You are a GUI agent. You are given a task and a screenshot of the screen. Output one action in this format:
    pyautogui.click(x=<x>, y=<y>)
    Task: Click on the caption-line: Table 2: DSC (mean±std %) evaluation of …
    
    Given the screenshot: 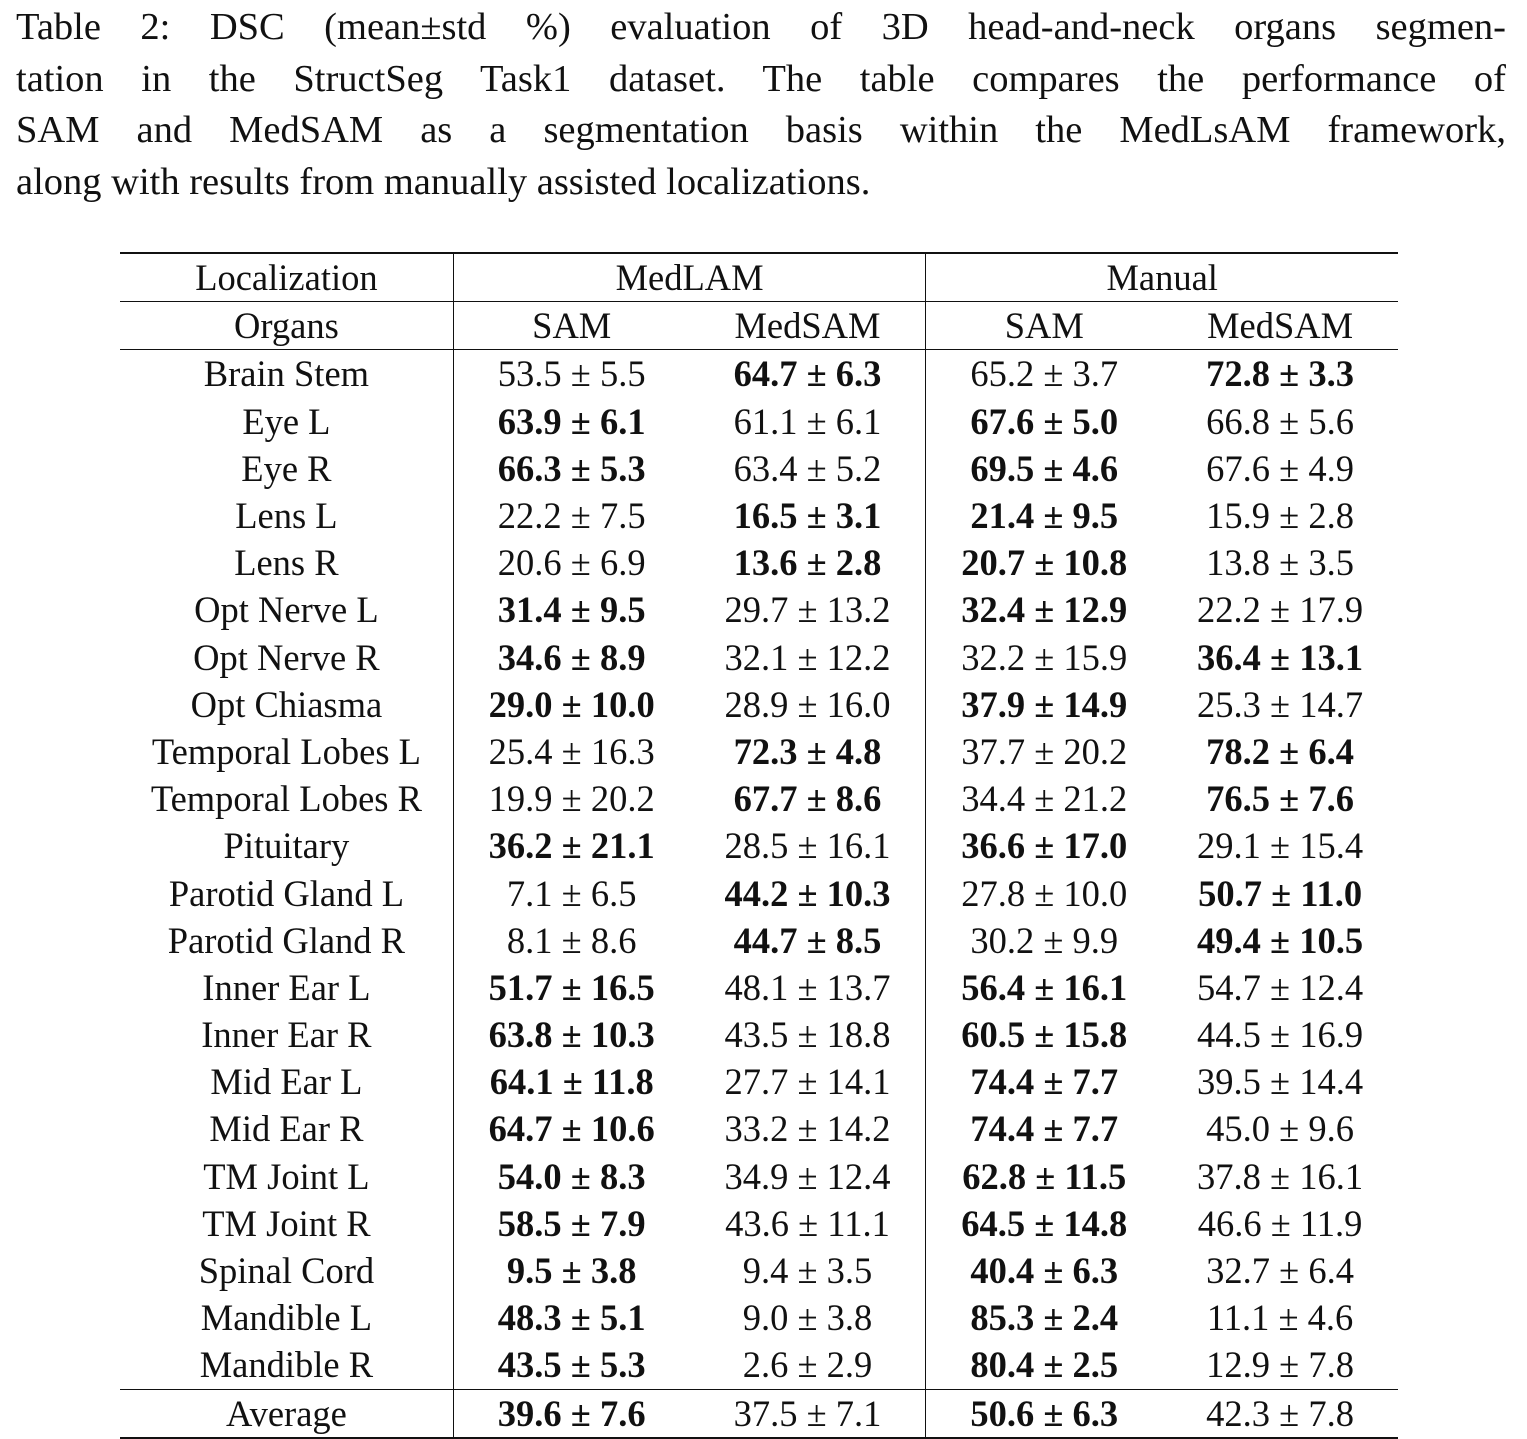 What is the action you would take?
    pyautogui.click(x=761, y=27)
    